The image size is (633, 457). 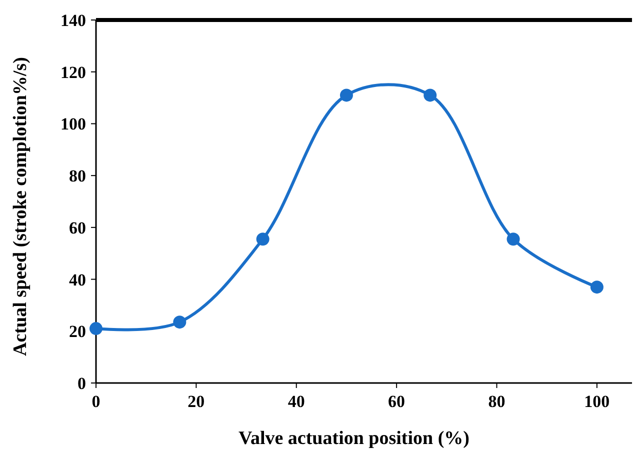 I want to click on x-tick-label: 20, so click(x=196, y=401).